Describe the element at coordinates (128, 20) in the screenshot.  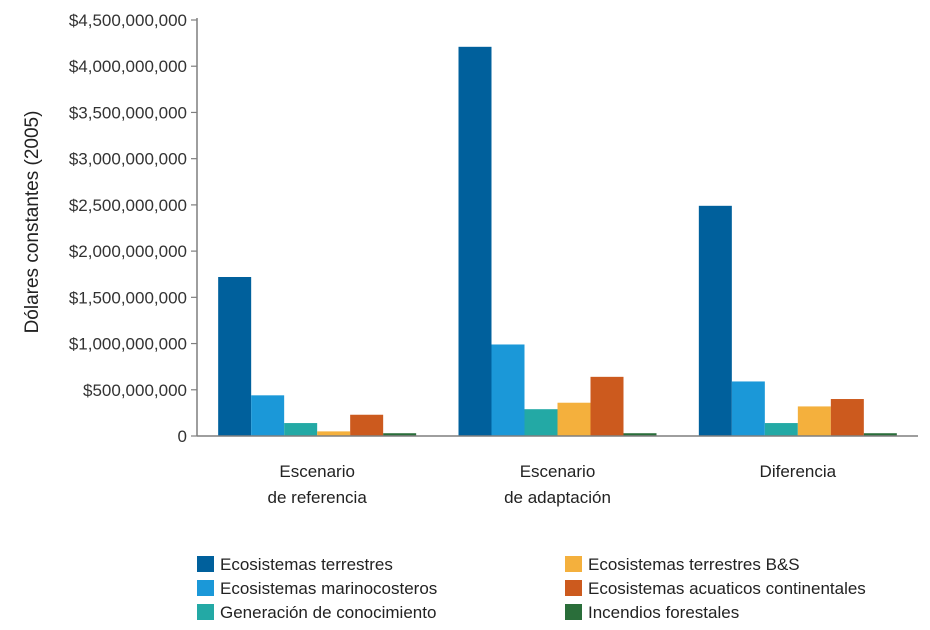
I see `y-tick-label: $4,500,000,000` at that location.